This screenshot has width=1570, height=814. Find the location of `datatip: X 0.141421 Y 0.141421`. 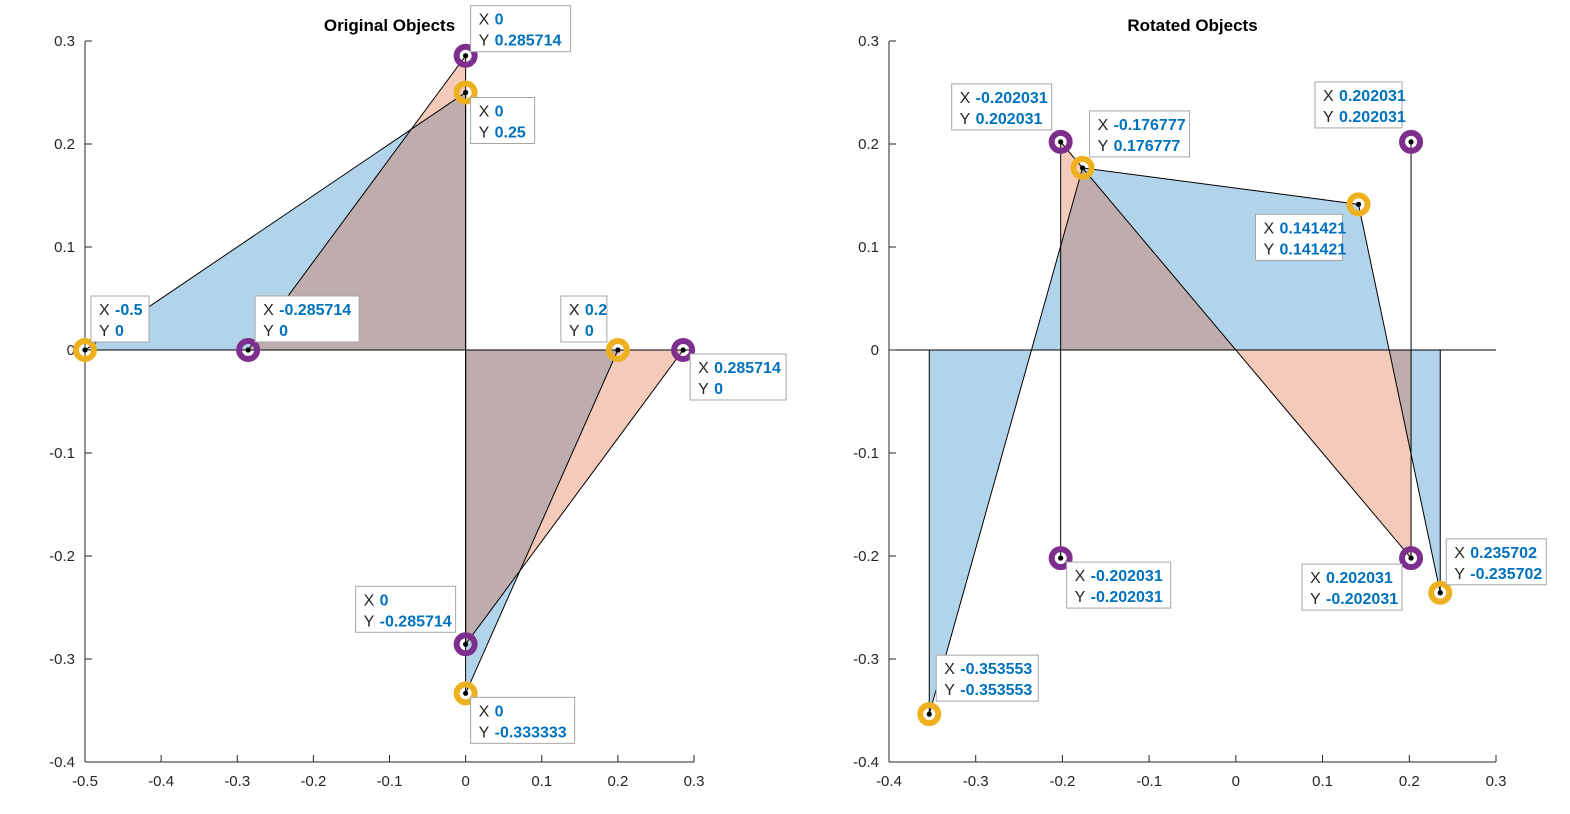

datatip: X 0.141421 Y 0.141421 is located at coordinates (1300, 237).